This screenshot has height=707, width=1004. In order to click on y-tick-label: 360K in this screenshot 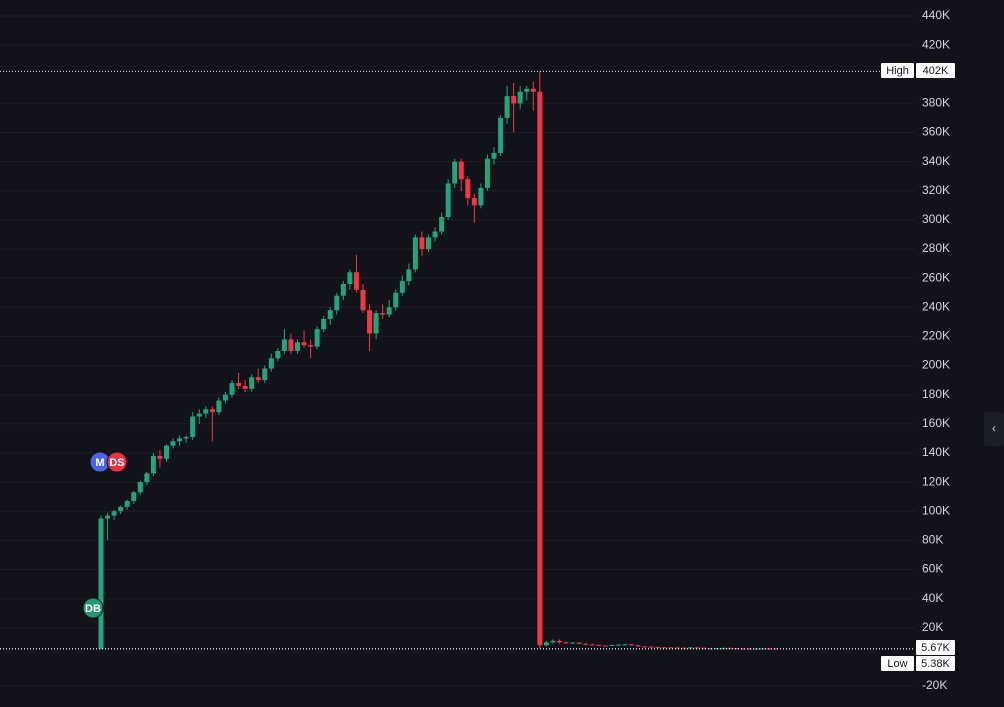, I will do `click(936, 132)`.